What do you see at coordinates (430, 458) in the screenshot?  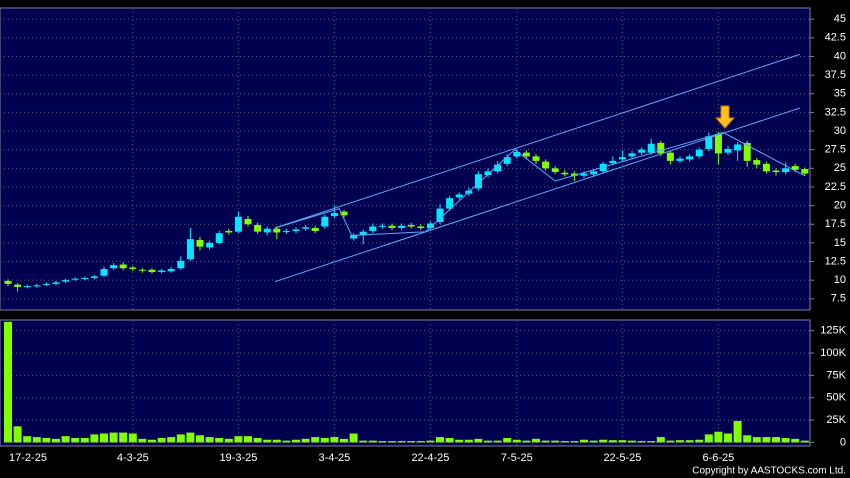 I see `x-tick-label: 22-4-25` at bounding box center [430, 458].